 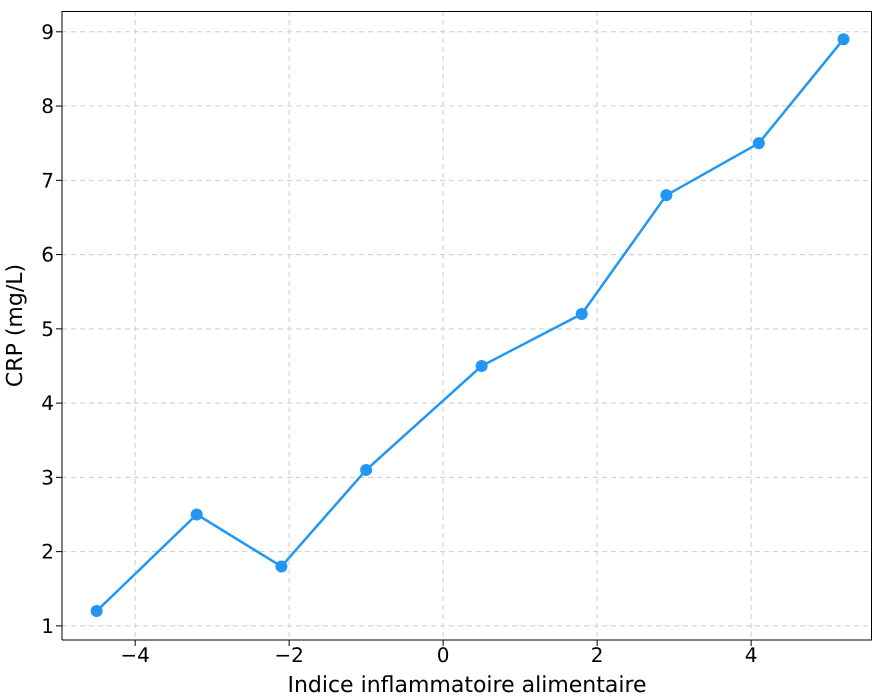 I want to click on x-tick-label: −2, so click(x=289, y=655).